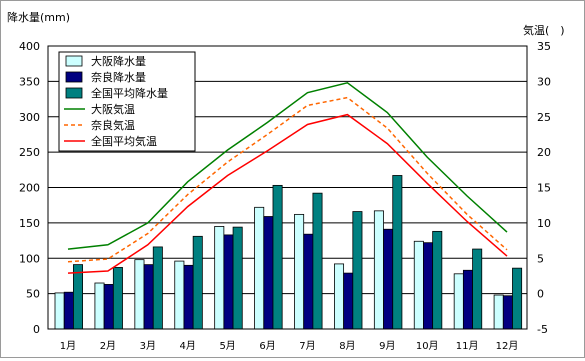 This screenshot has width=585, height=361. Describe the element at coordinates (347, 346) in the screenshot. I see `x-tick-label: 8月` at that location.